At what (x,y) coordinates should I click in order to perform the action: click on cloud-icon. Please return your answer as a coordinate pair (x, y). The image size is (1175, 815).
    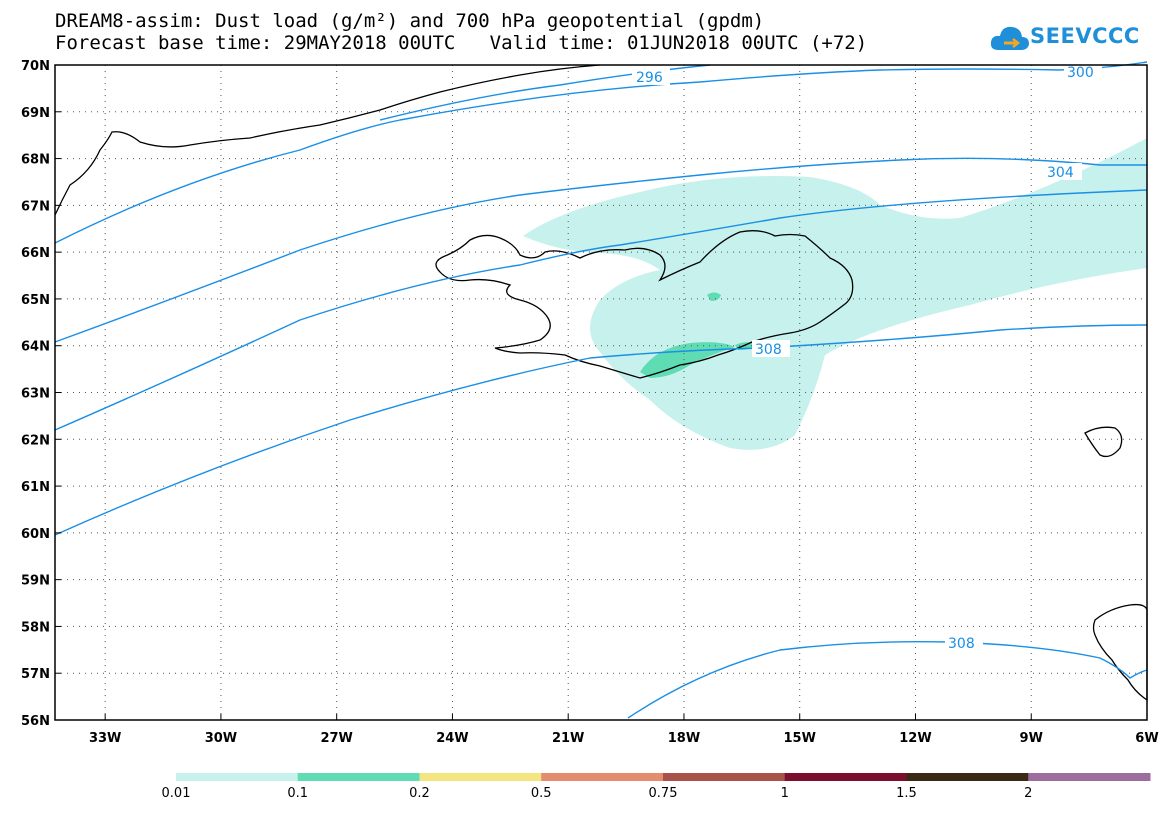
    Looking at the image, I should click on (1009, 38).